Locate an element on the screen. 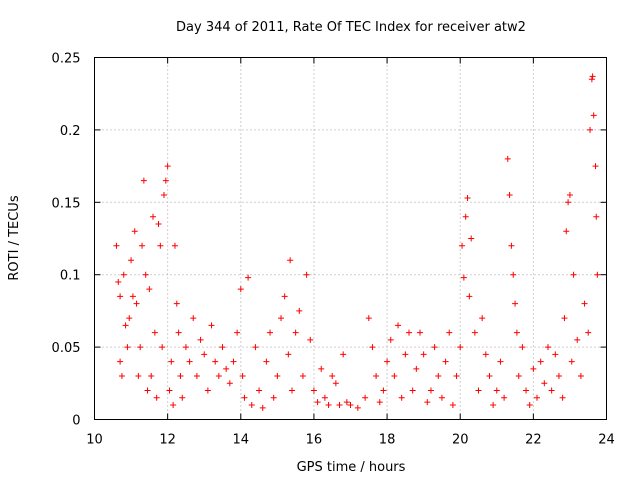 The height and width of the screenshot is (480, 640). x-tick-label: 24 is located at coordinates (606, 440).